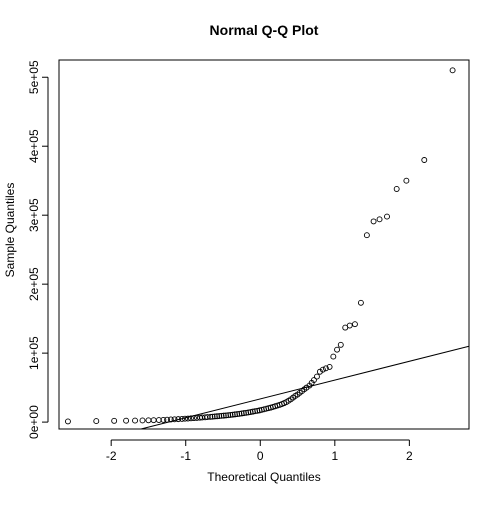 This screenshot has height=505, width=500. Describe the element at coordinates (10, 230) in the screenshot. I see `y-axis-label: Sample Quantiles` at that location.